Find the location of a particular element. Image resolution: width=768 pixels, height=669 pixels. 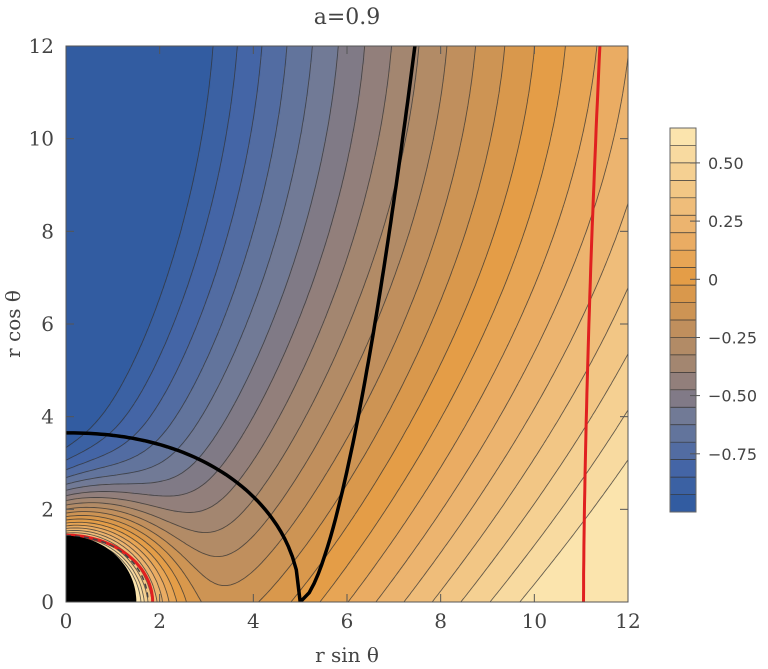

colorbar-tick-label: 0 is located at coordinates (713, 279).